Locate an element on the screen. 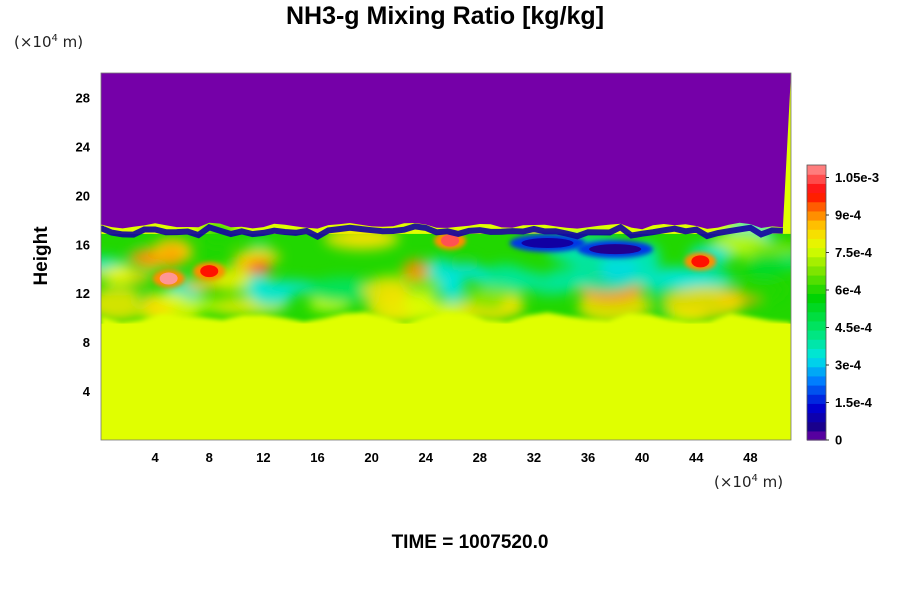 The height and width of the screenshot is (600, 900). x-tick-label: 44 is located at coordinates (696, 457).